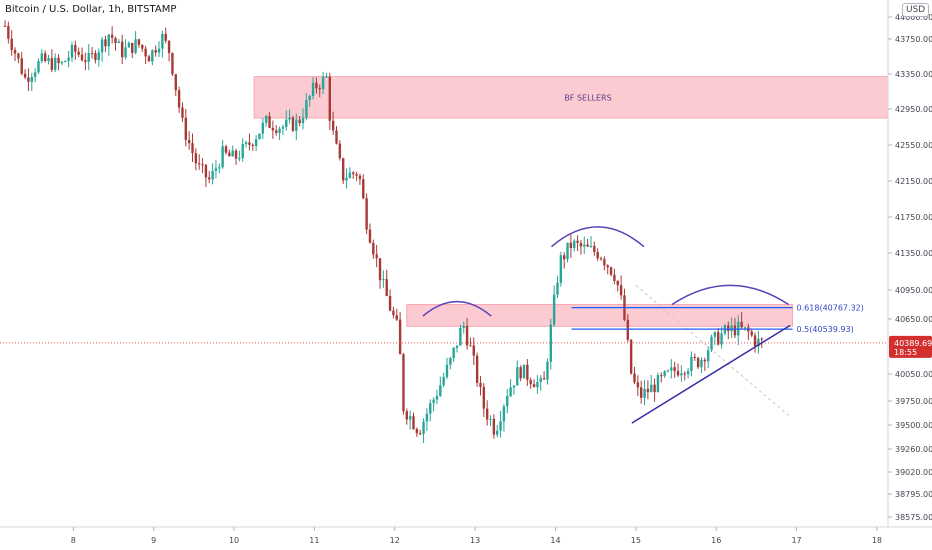 This screenshot has width=932, height=550. Describe the element at coordinates (475, 540) in the screenshot. I see `time-tick-label: 13` at that location.